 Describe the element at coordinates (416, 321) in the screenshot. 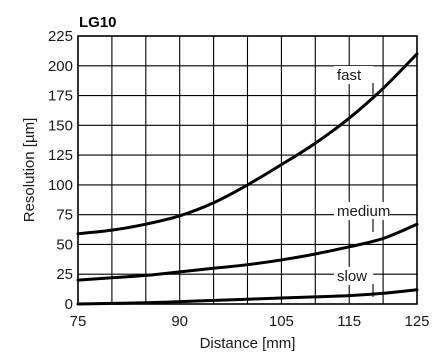

I see `x-tick-label: 125` at that location.